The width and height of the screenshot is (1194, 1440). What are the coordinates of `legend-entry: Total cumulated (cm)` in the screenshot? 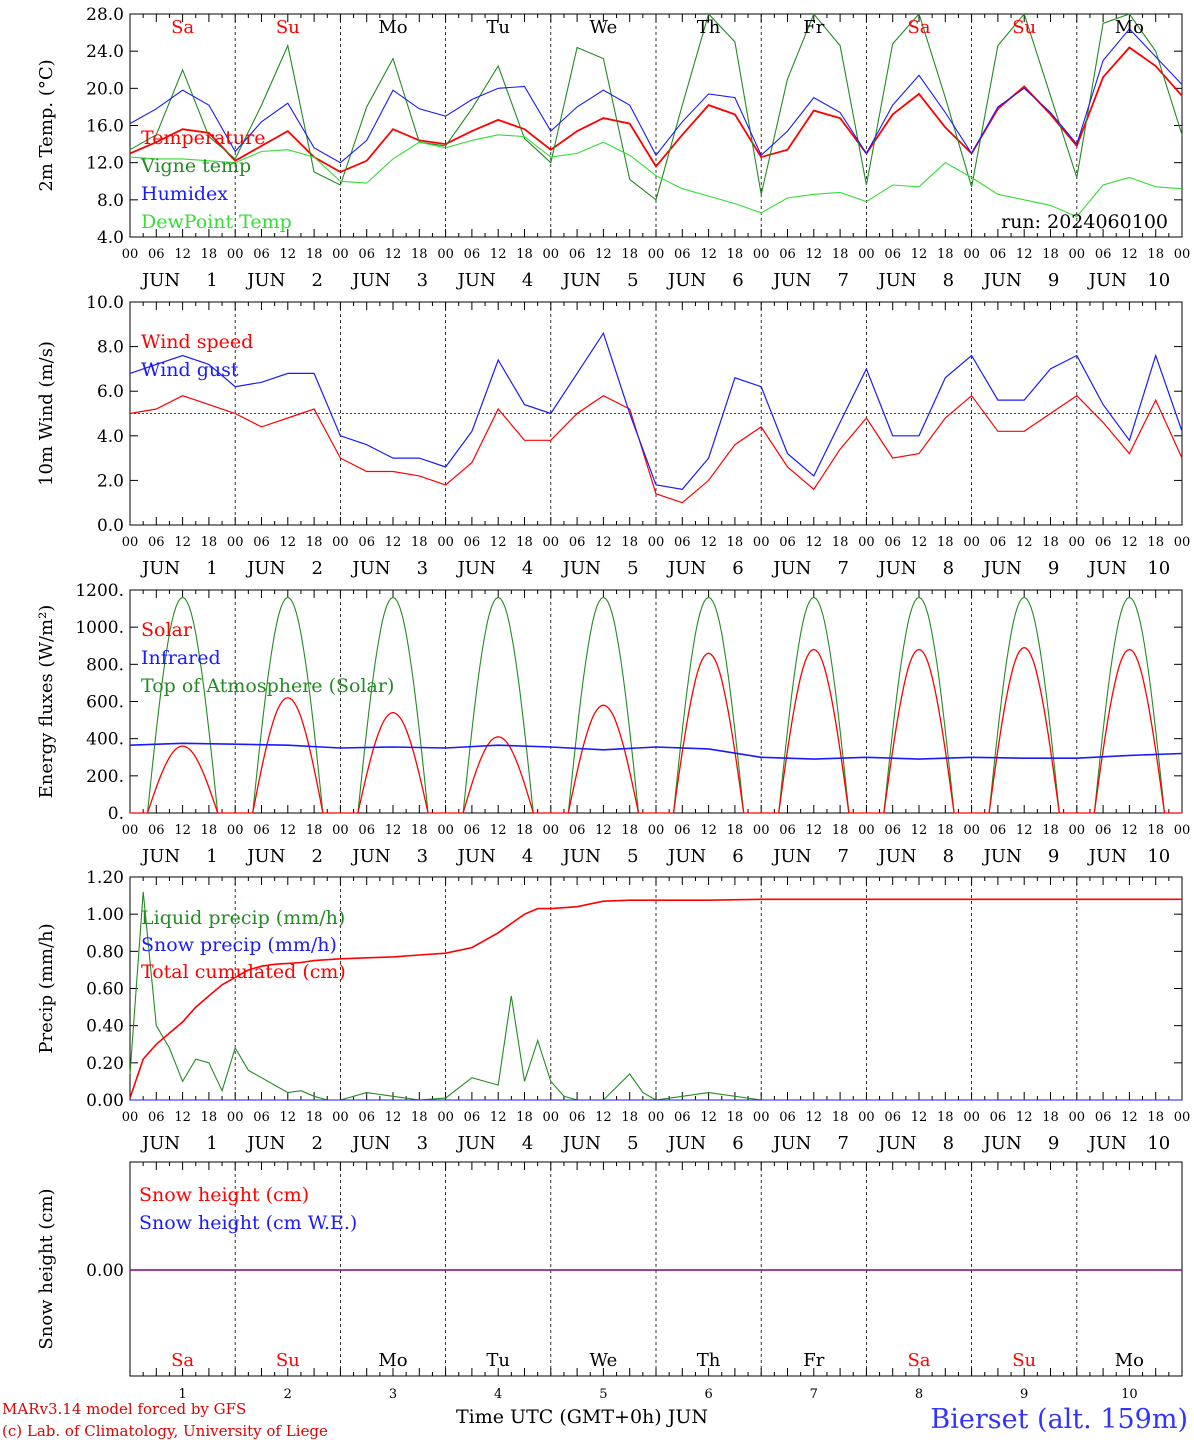 It's located at (243, 972).